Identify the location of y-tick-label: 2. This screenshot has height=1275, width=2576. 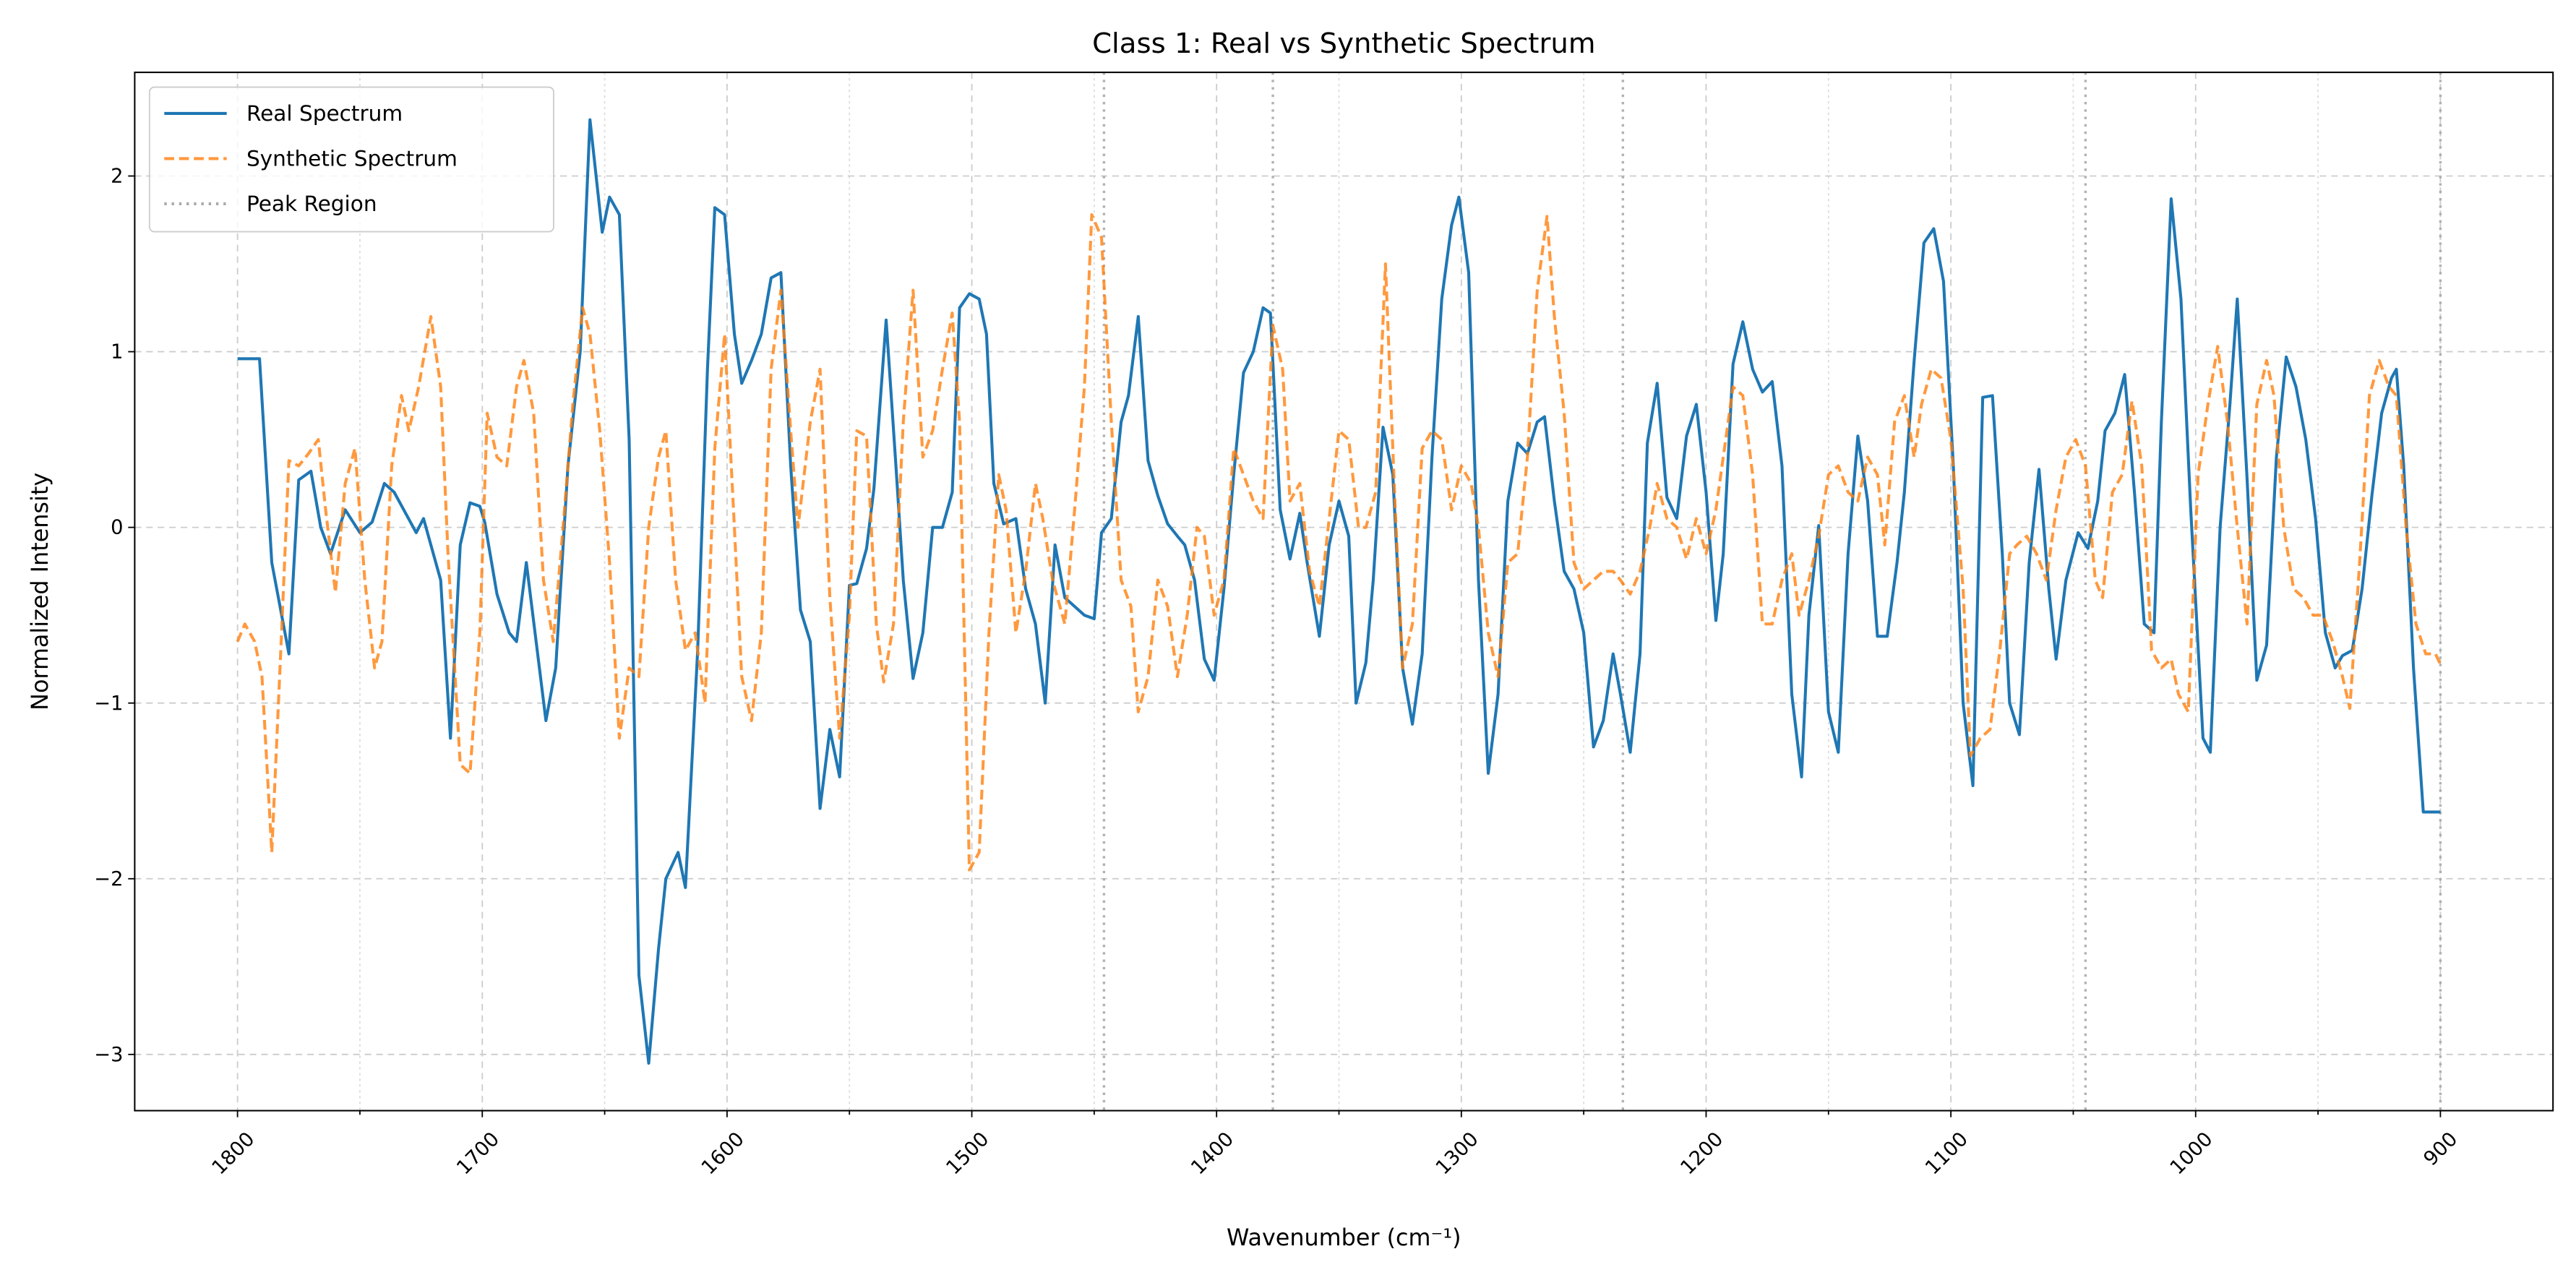
(117, 177).